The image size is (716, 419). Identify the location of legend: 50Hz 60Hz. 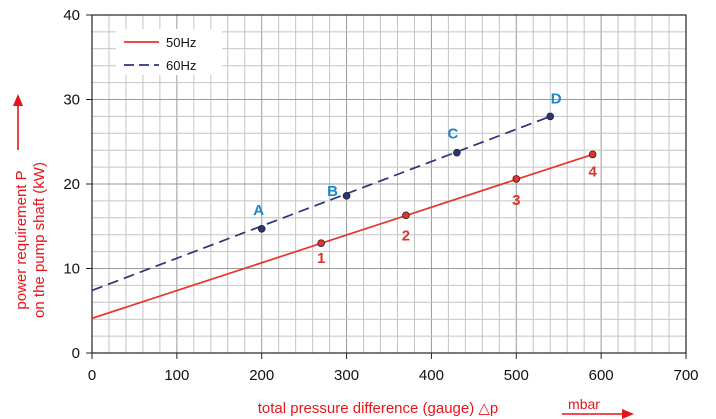
(169, 52).